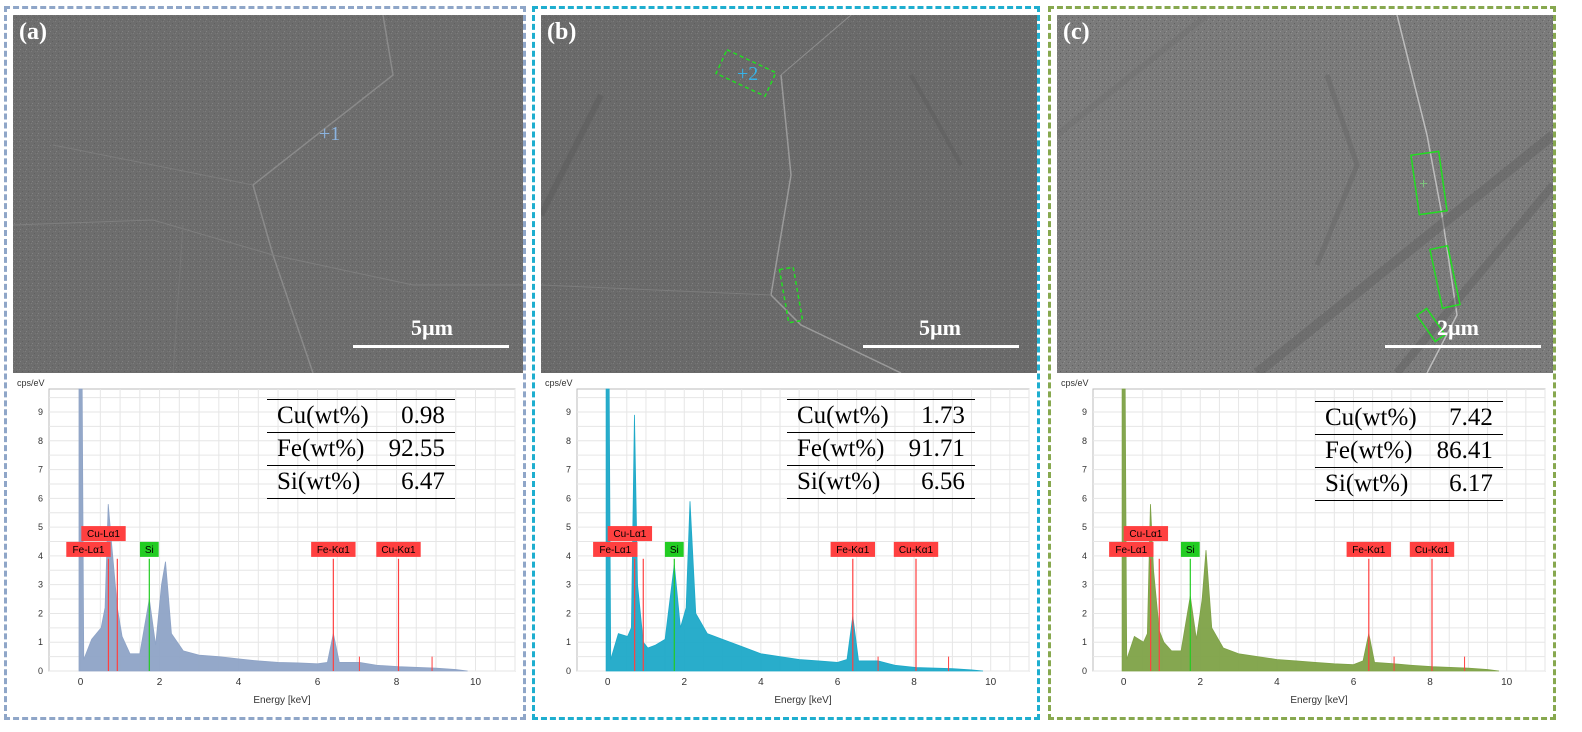 This screenshot has height=732, width=1582. I want to click on panel-label: (c), so click(1076, 32).